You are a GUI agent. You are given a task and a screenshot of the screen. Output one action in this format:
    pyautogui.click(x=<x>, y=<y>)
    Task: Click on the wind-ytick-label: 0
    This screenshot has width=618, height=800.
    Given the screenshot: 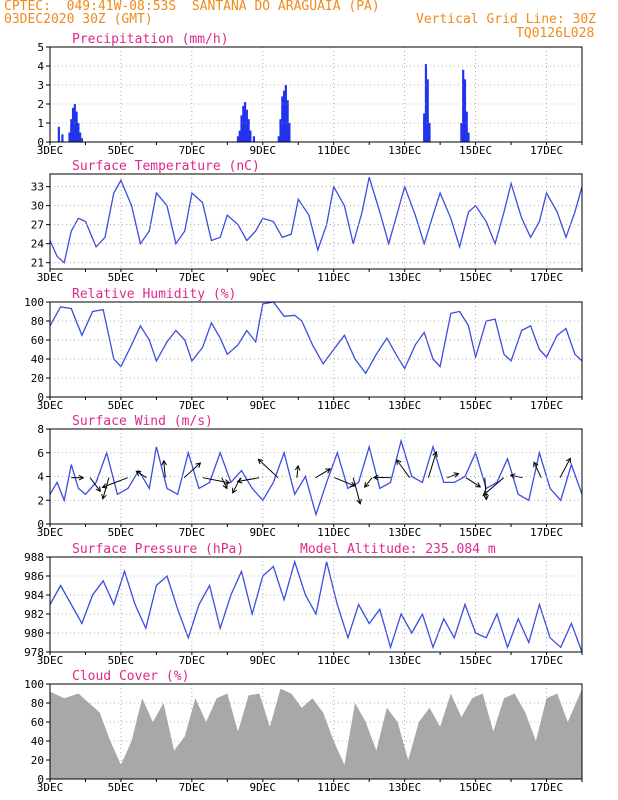 What is the action you would take?
    pyautogui.click(x=40, y=524)
    